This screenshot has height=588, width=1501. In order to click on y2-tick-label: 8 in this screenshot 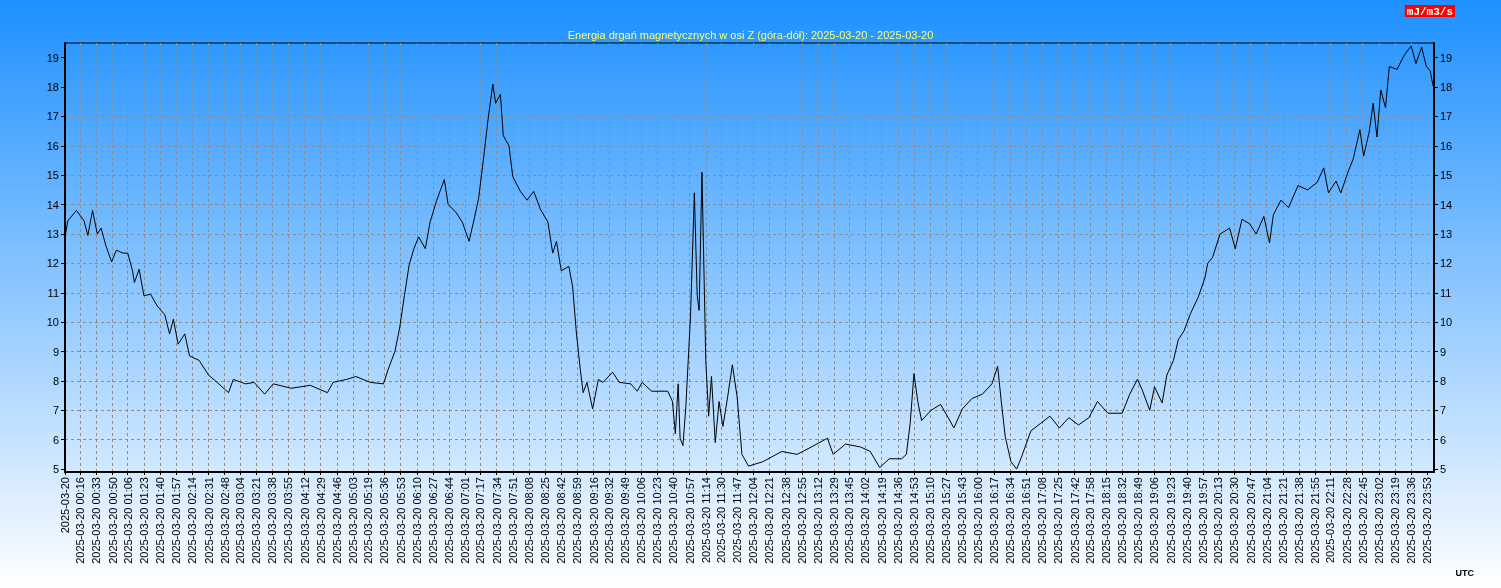, I will do `click(1443, 380)`.